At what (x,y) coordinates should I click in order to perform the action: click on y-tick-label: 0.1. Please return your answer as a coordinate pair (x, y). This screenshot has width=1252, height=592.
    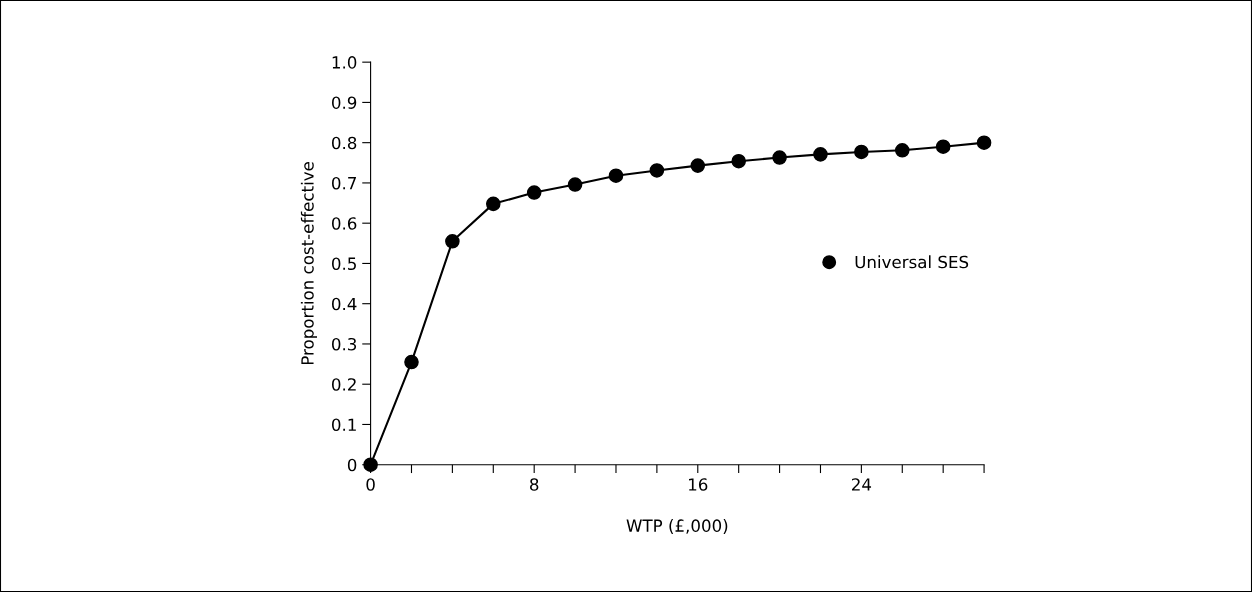
    Looking at the image, I should click on (343, 425).